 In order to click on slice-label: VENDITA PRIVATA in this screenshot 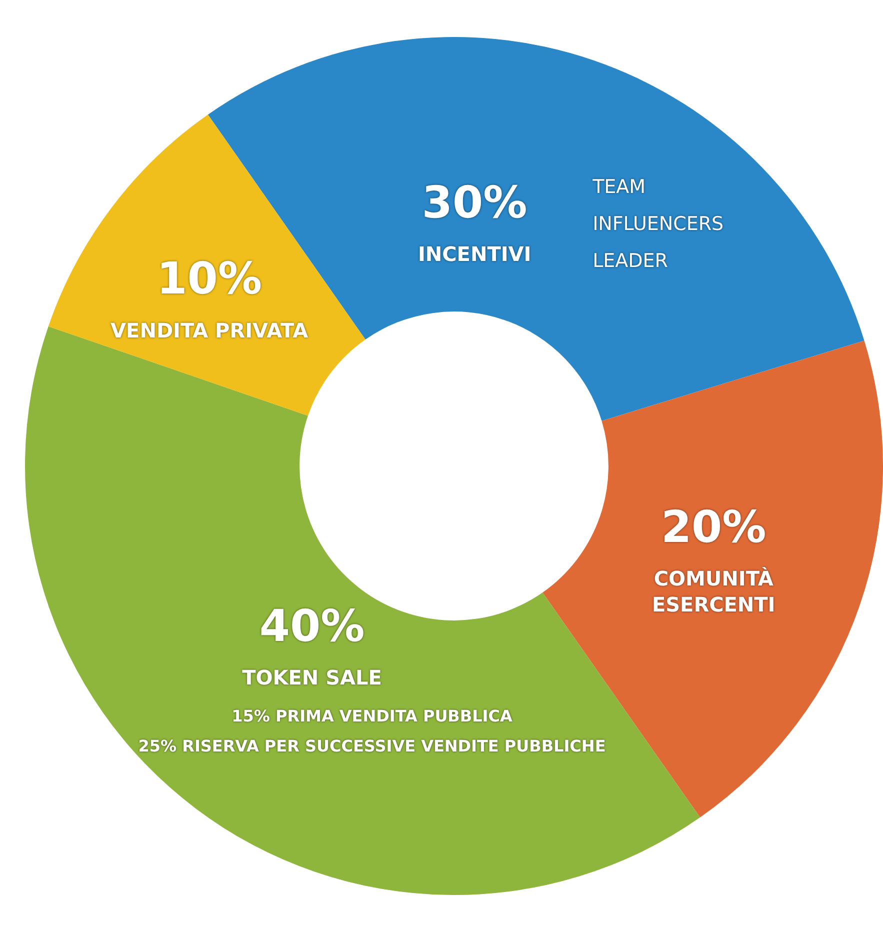, I will do `click(209, 330)`.